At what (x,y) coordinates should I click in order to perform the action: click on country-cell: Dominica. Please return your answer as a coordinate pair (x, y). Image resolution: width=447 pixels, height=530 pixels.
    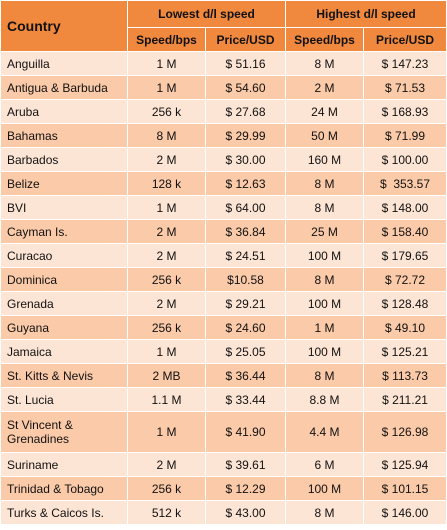
    Looking at the image, I should click on (64, 279).